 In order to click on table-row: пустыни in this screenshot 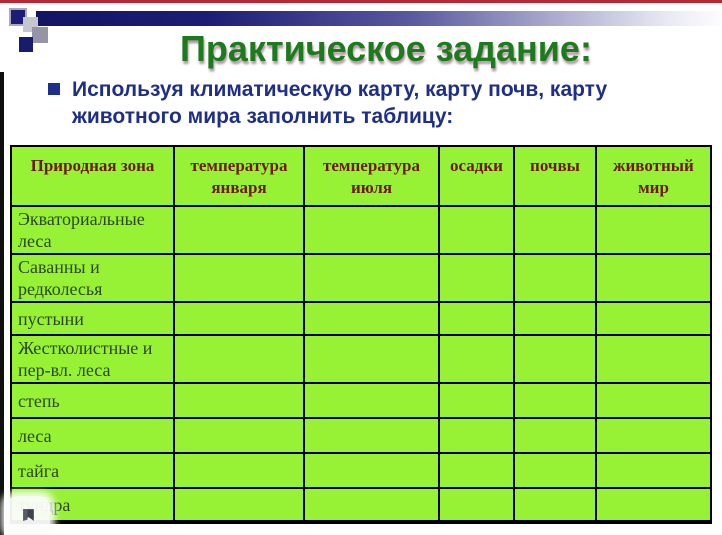, I will do `click(361, 318)`.